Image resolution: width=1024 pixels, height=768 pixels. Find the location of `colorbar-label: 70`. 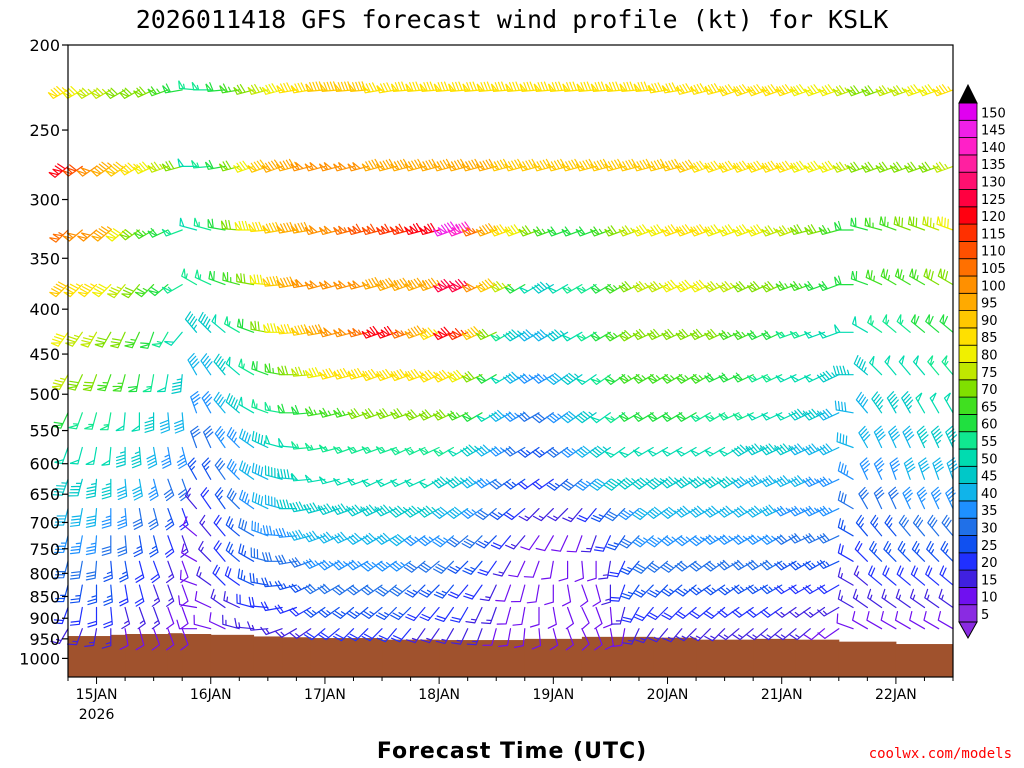

colorbar-label: 70 is located at coordinates (989, 390).